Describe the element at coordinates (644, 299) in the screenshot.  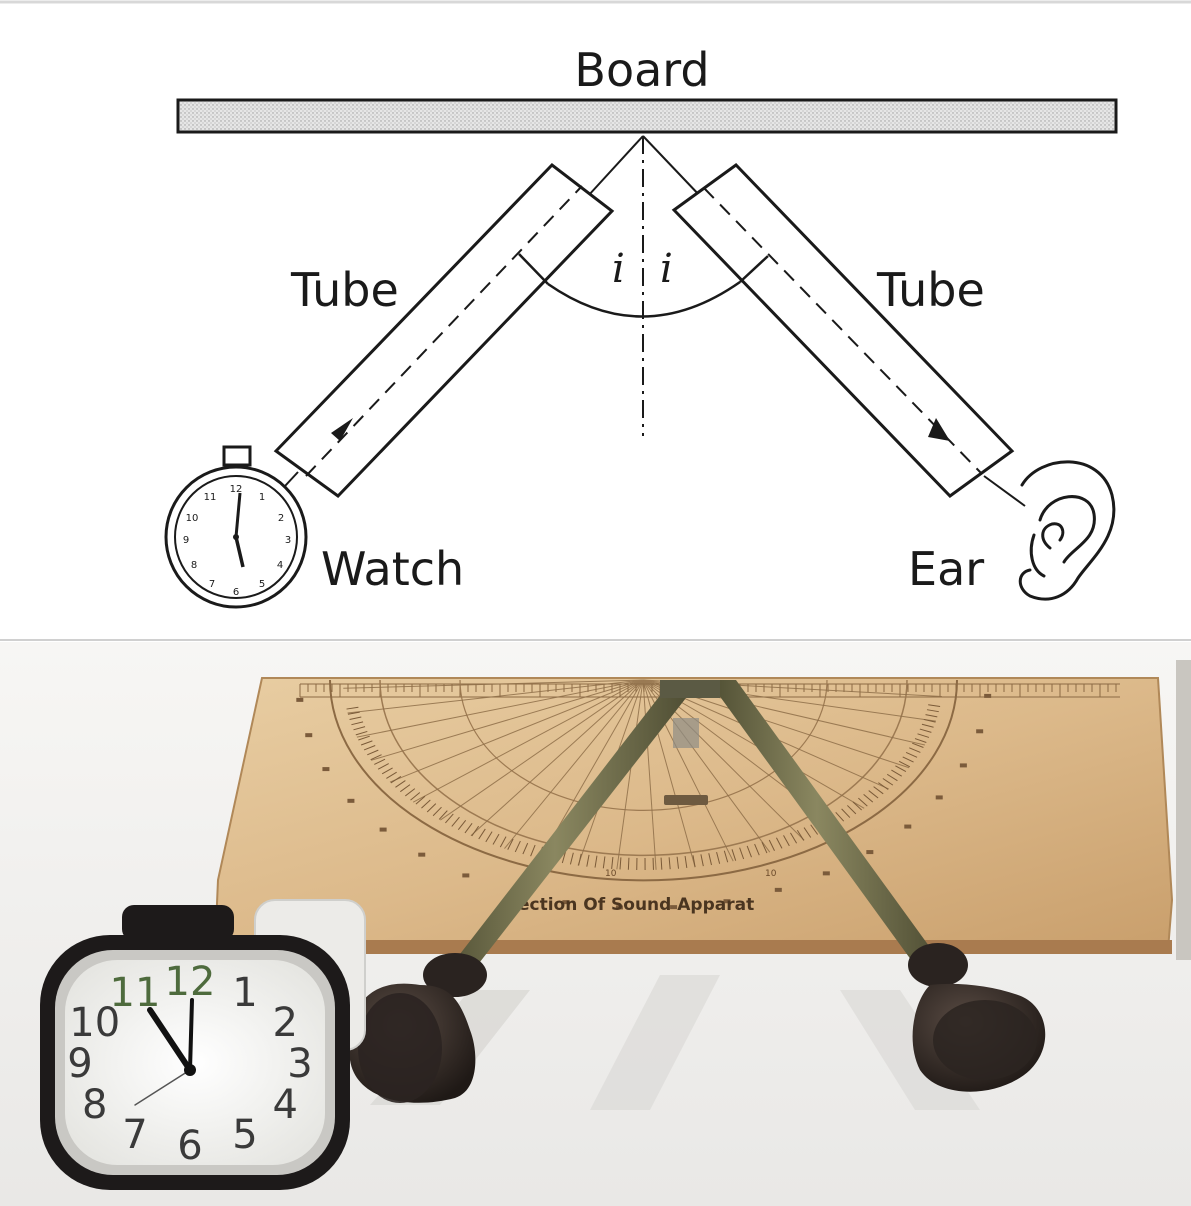
I see `angle-arc` at that location.